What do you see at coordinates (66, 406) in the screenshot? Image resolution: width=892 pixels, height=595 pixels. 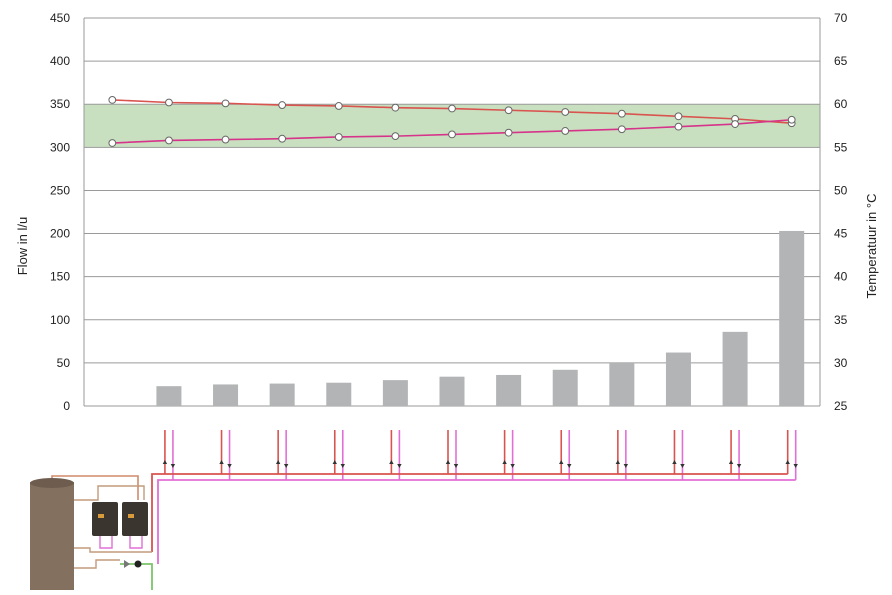 I see `y-tick-label: 0` at bounding box center [66, 406].